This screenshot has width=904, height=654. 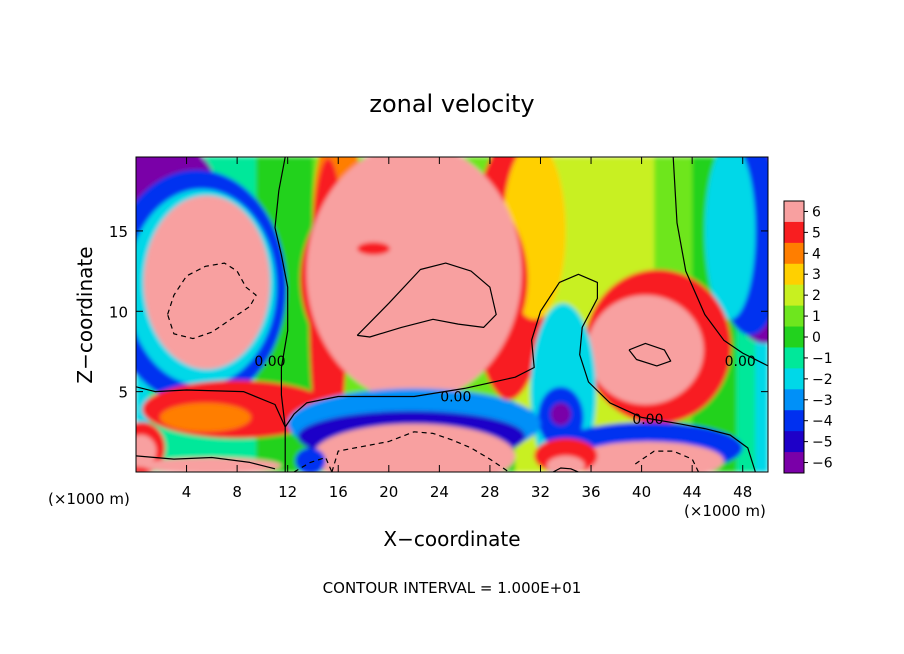 What do you see at coordinates (452, 588) in the screenshot?
I see `contour-interval-note: CONTOUR INTERVAL = 1.000E+01` at bounding box center [452, 588].